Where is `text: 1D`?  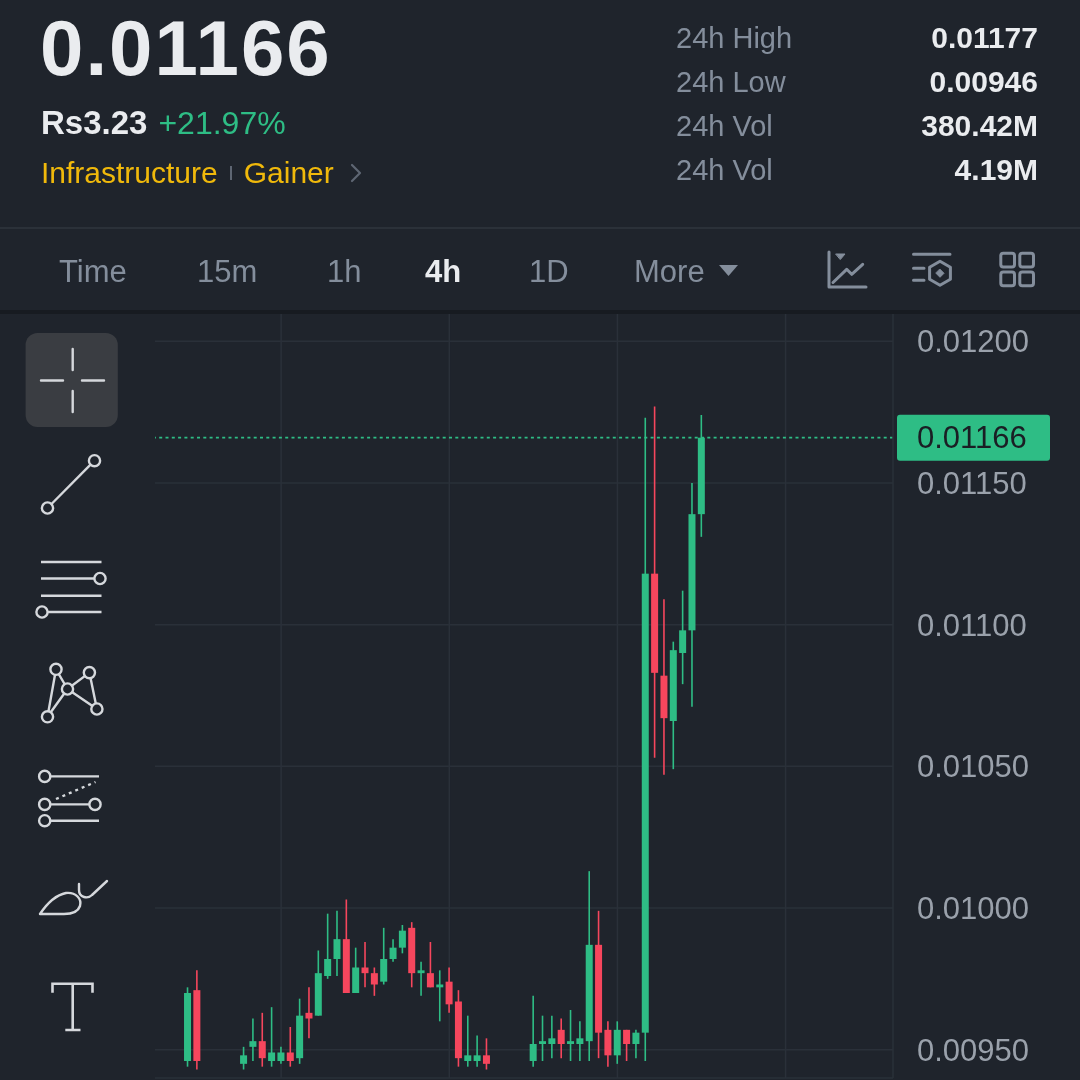
text: 1D is located at coordinates (549, 271).